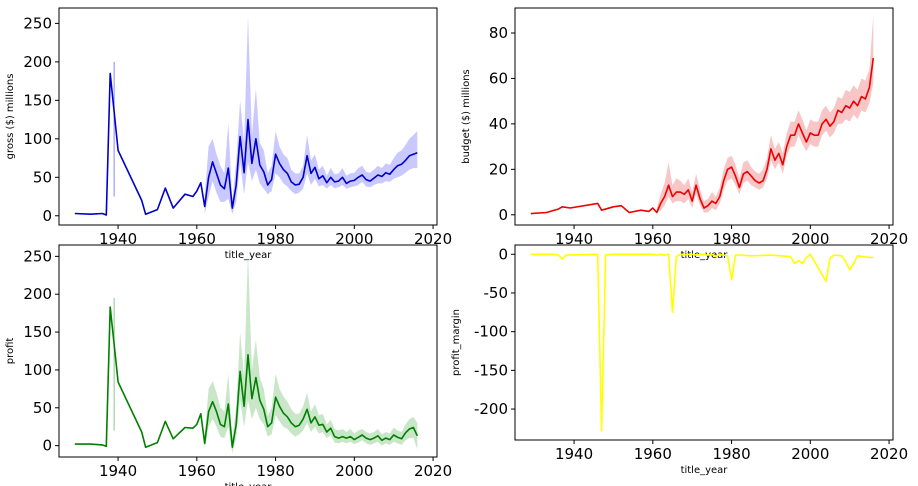 Image resolution: width=918 pixels, height=486 pixels. Describe the element at coordinates (889, 239) in the screenshot. I see `budget-x-tick-label: 2020` at that location.